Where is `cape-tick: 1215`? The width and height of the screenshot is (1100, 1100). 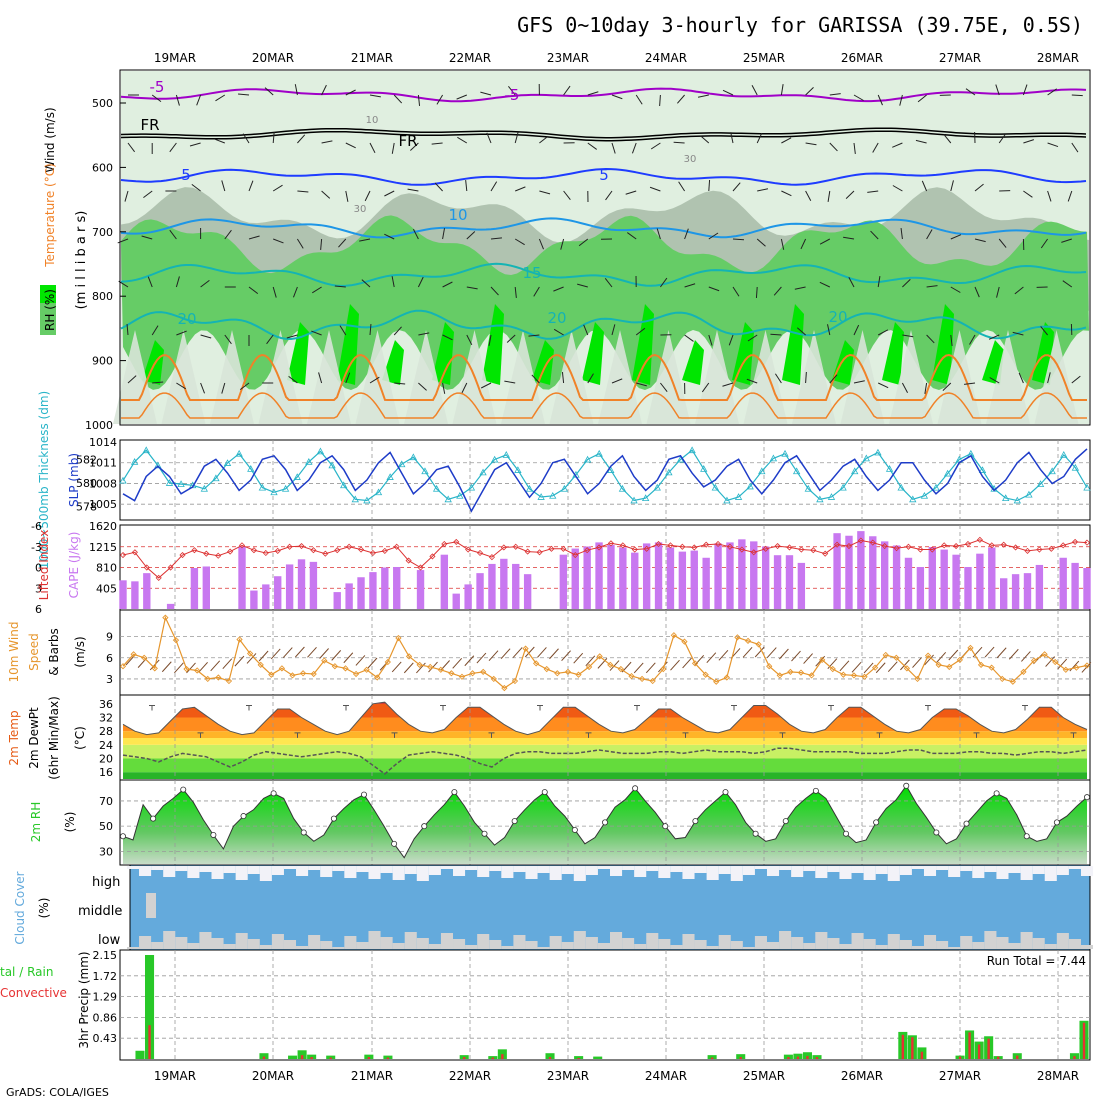 cape-tick: 1215 is located at coordinates (103, 547).